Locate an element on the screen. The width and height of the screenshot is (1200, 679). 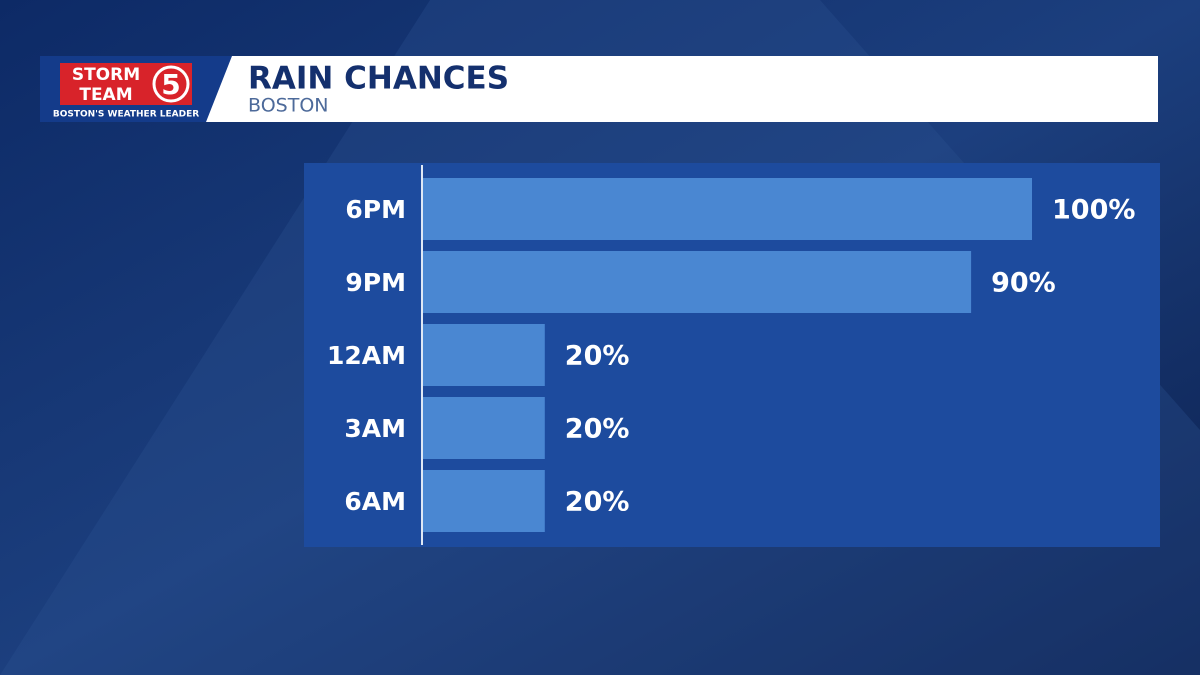
chart-subtitle: BOSTON is located at coordinates (288, 106).